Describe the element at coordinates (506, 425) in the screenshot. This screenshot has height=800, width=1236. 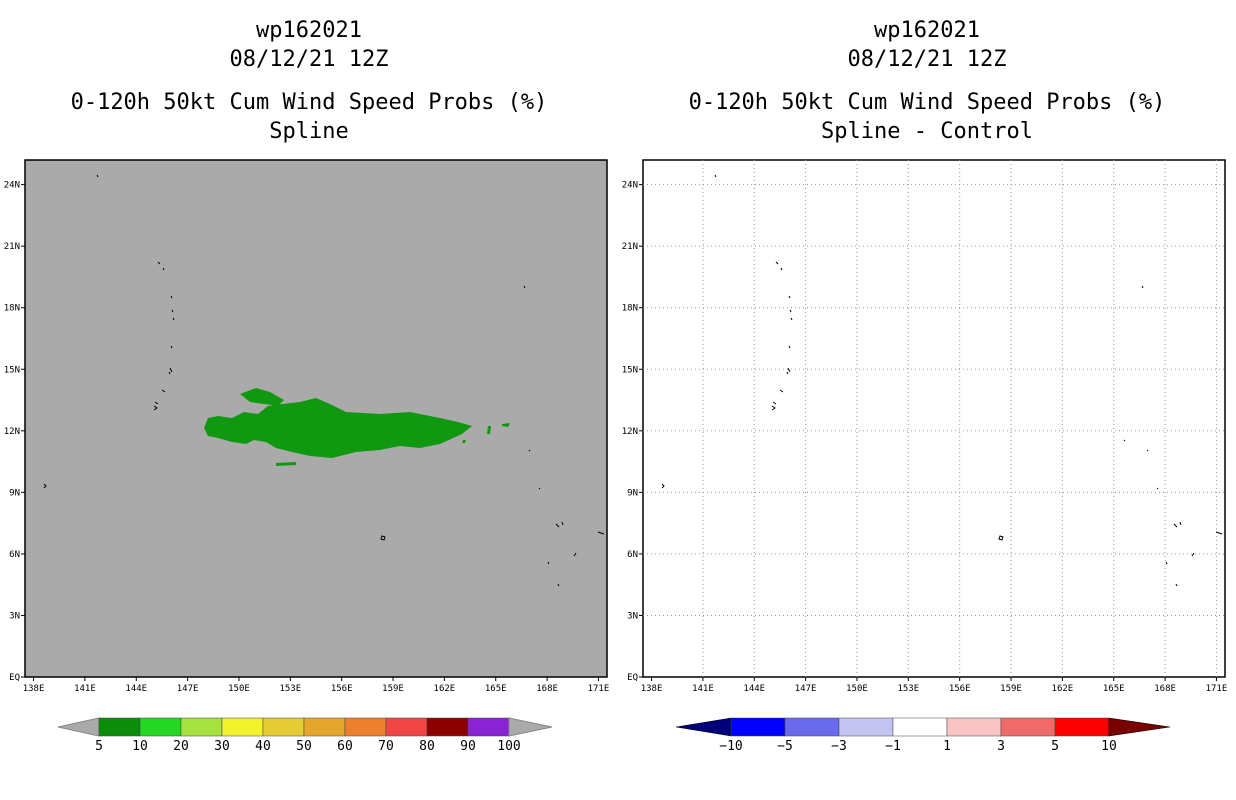
I see `prob-east-dot` at that location.